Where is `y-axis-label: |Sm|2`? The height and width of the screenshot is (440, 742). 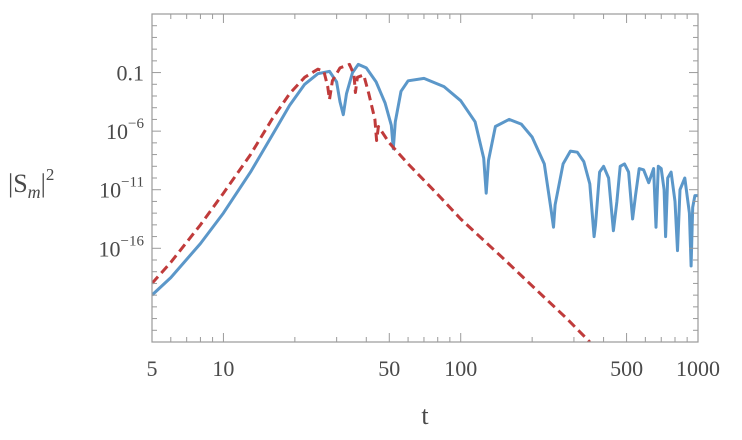
y-axis-label: |Sm|2 is located at coordinates (31, 183).